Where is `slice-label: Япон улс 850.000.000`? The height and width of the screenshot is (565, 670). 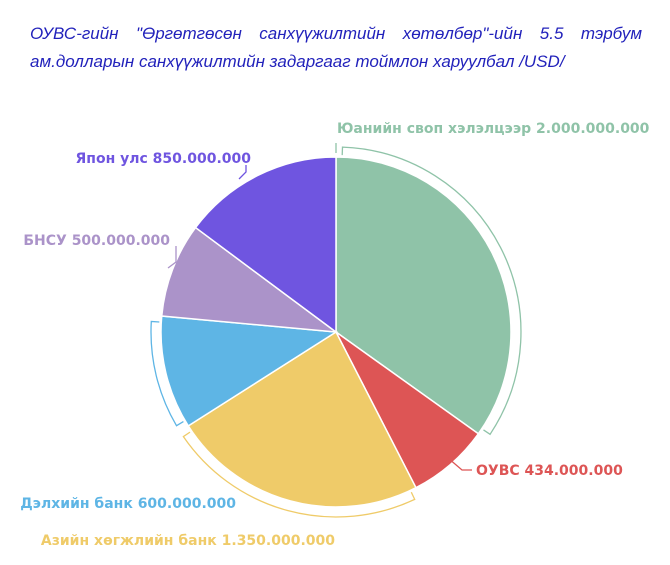
slice-label: Япон улс 850.000.000 is located at coordinates (164, 159).